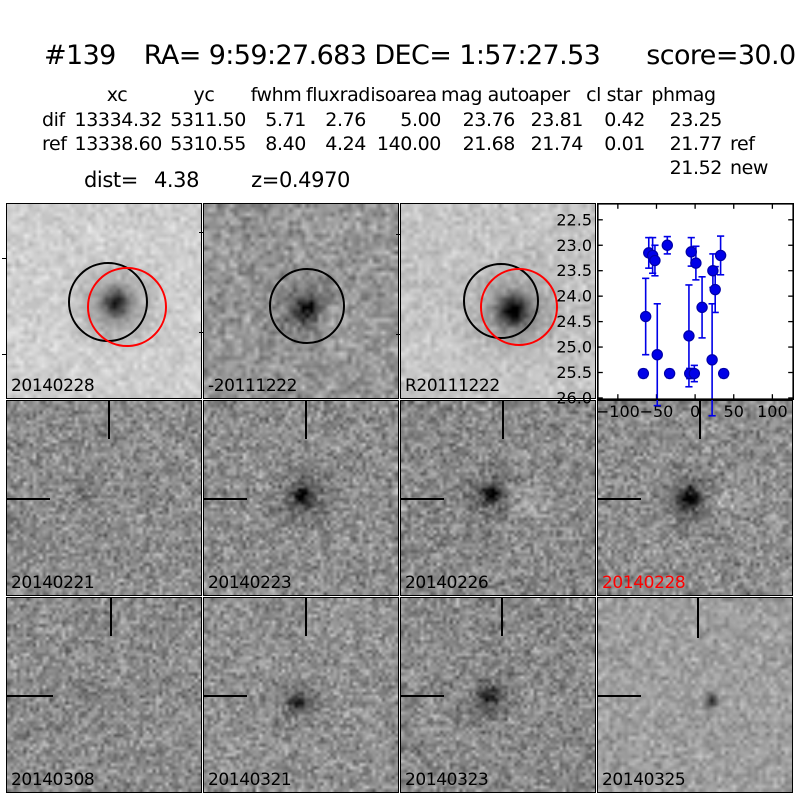 Image resolution: width=800 pixels, height=800 pixels. I want to click on ra-value, so click(205, 55).